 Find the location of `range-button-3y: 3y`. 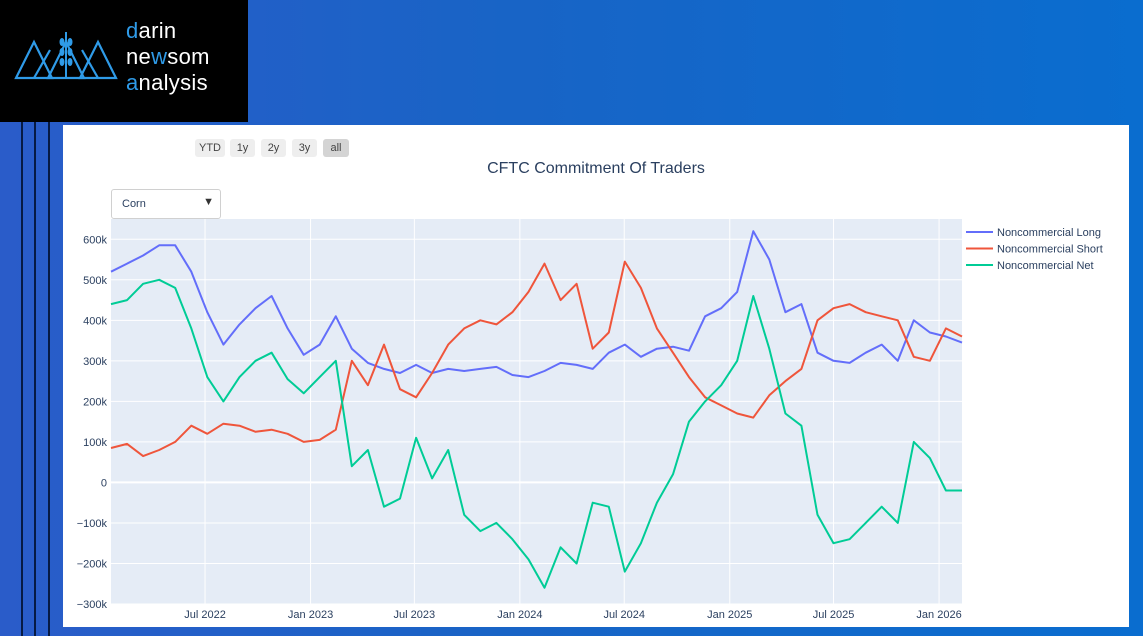

range-button-3y: 3y is located at coordinates (304, 148).